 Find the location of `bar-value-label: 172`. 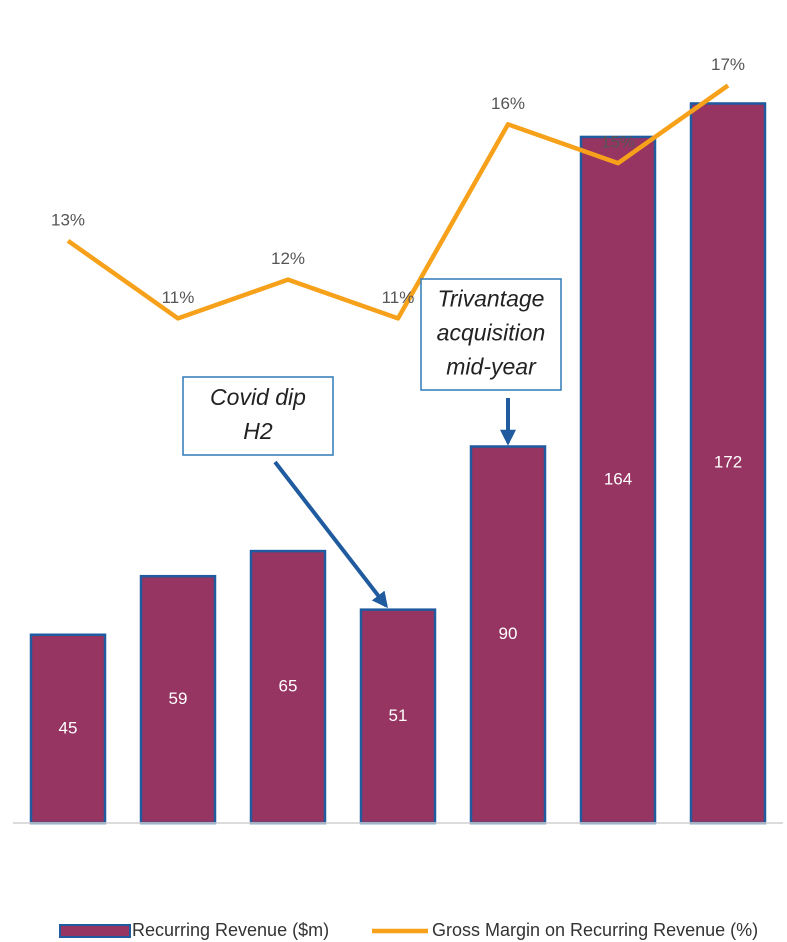

bar-value-label: 172 is located at coordinates (728, 462).